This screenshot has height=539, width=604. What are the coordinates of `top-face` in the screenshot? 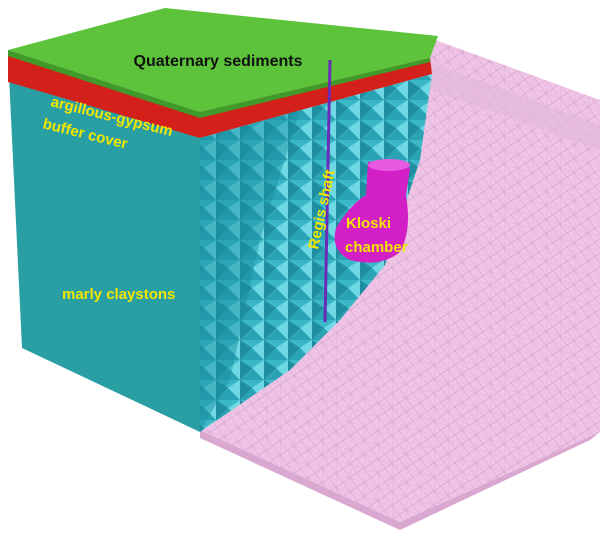 It's located at (223, 60).